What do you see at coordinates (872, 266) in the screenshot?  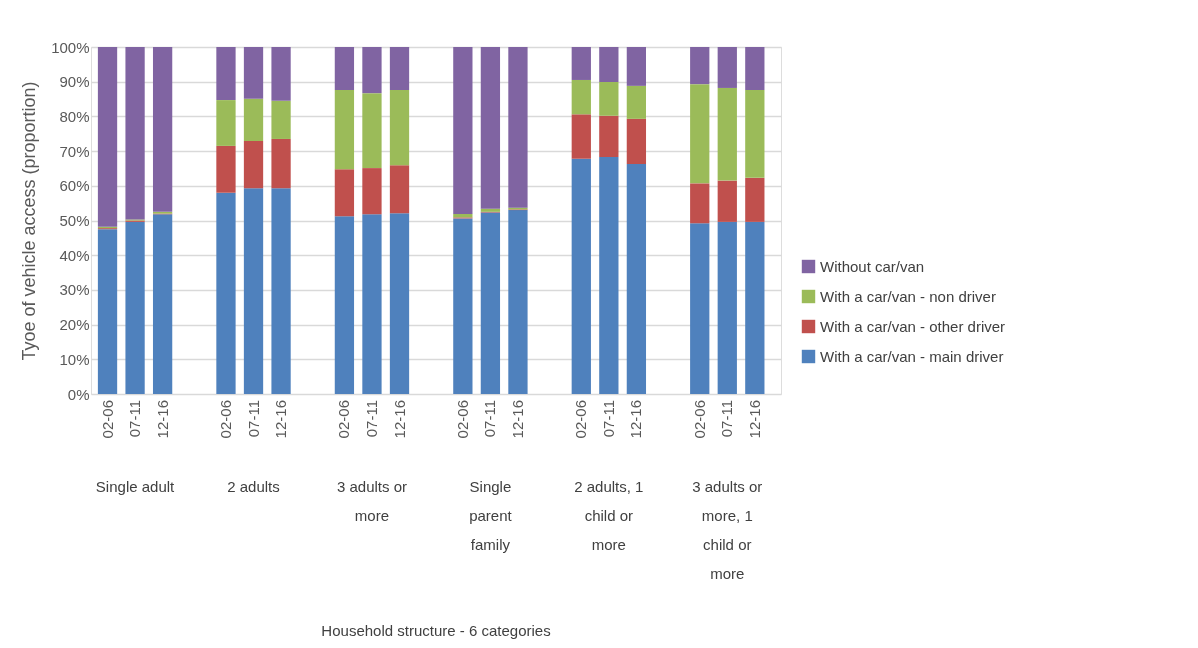 I see `legend-label: Without car/van` at bounding box center [872, 266].